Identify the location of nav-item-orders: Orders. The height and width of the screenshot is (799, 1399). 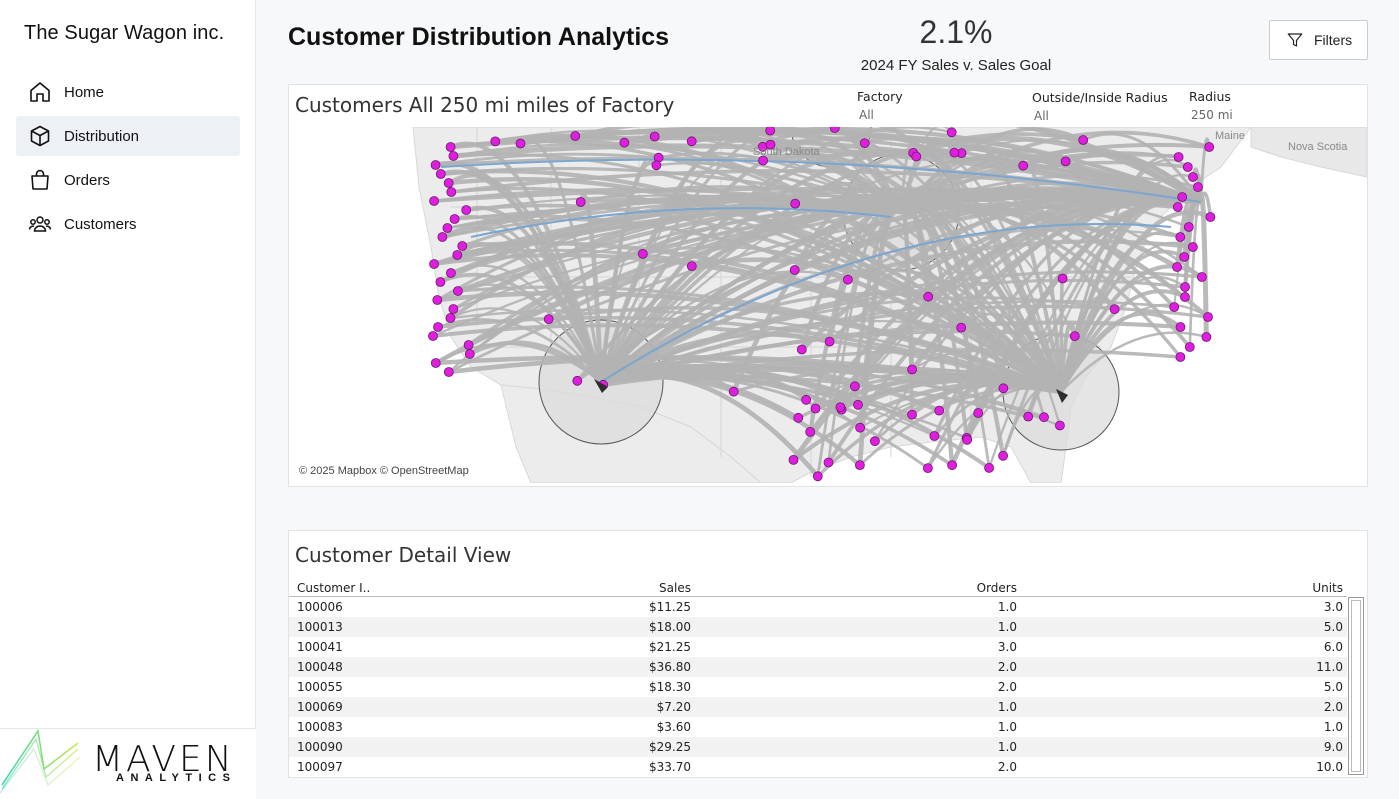
(128, 180).